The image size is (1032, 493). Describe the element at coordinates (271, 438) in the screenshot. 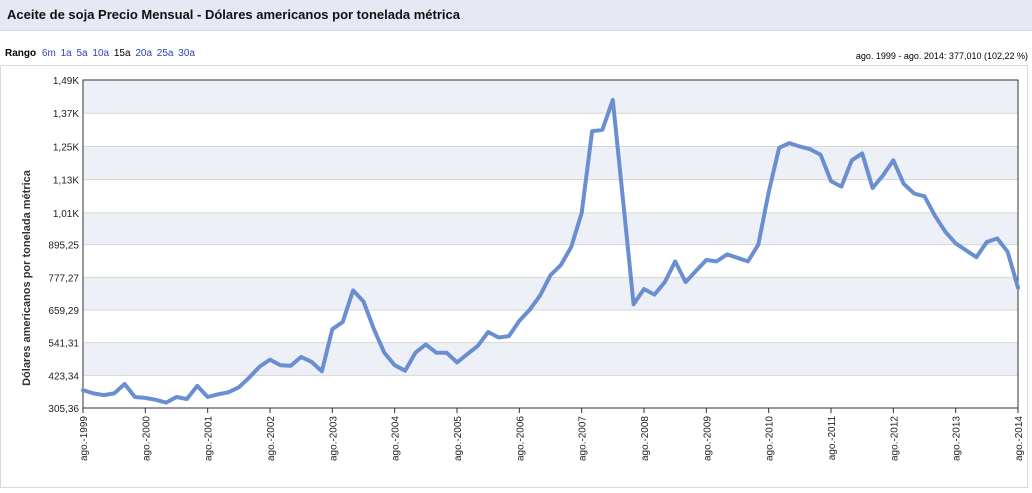

I see `x-tick-label: ago.-2002` at that location.